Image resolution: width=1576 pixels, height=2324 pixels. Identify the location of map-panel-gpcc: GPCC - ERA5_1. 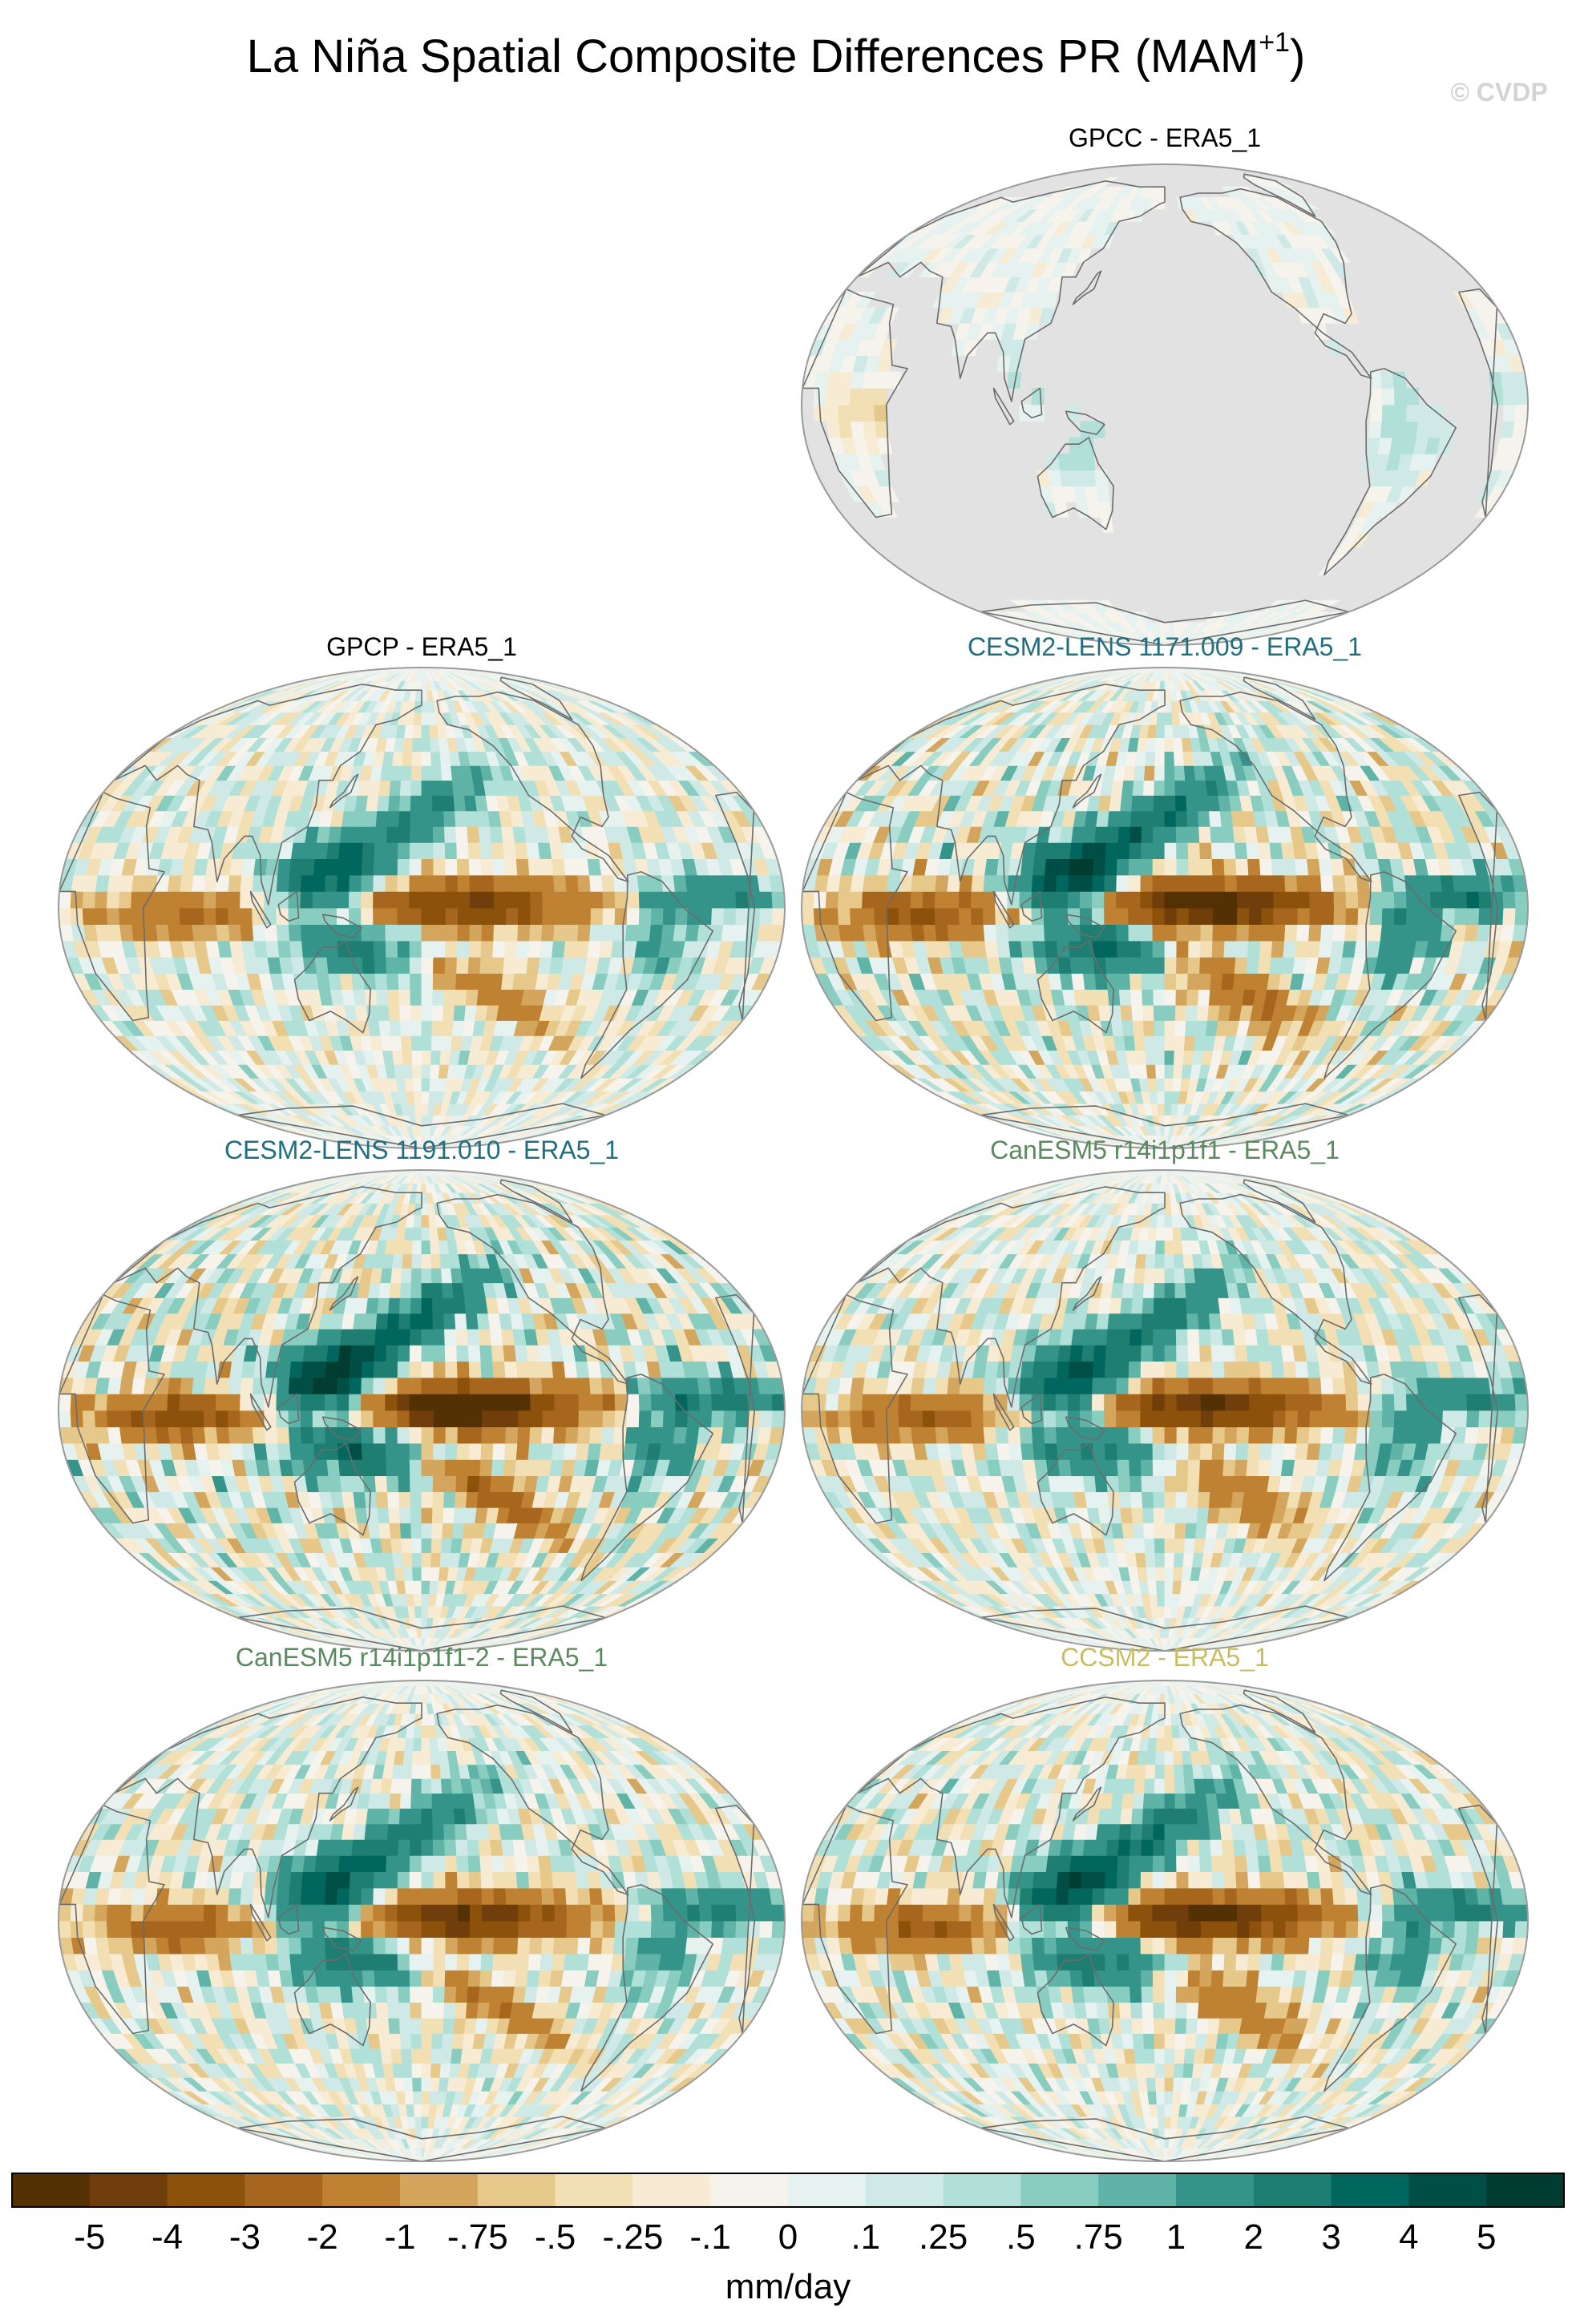
(1165, 384).